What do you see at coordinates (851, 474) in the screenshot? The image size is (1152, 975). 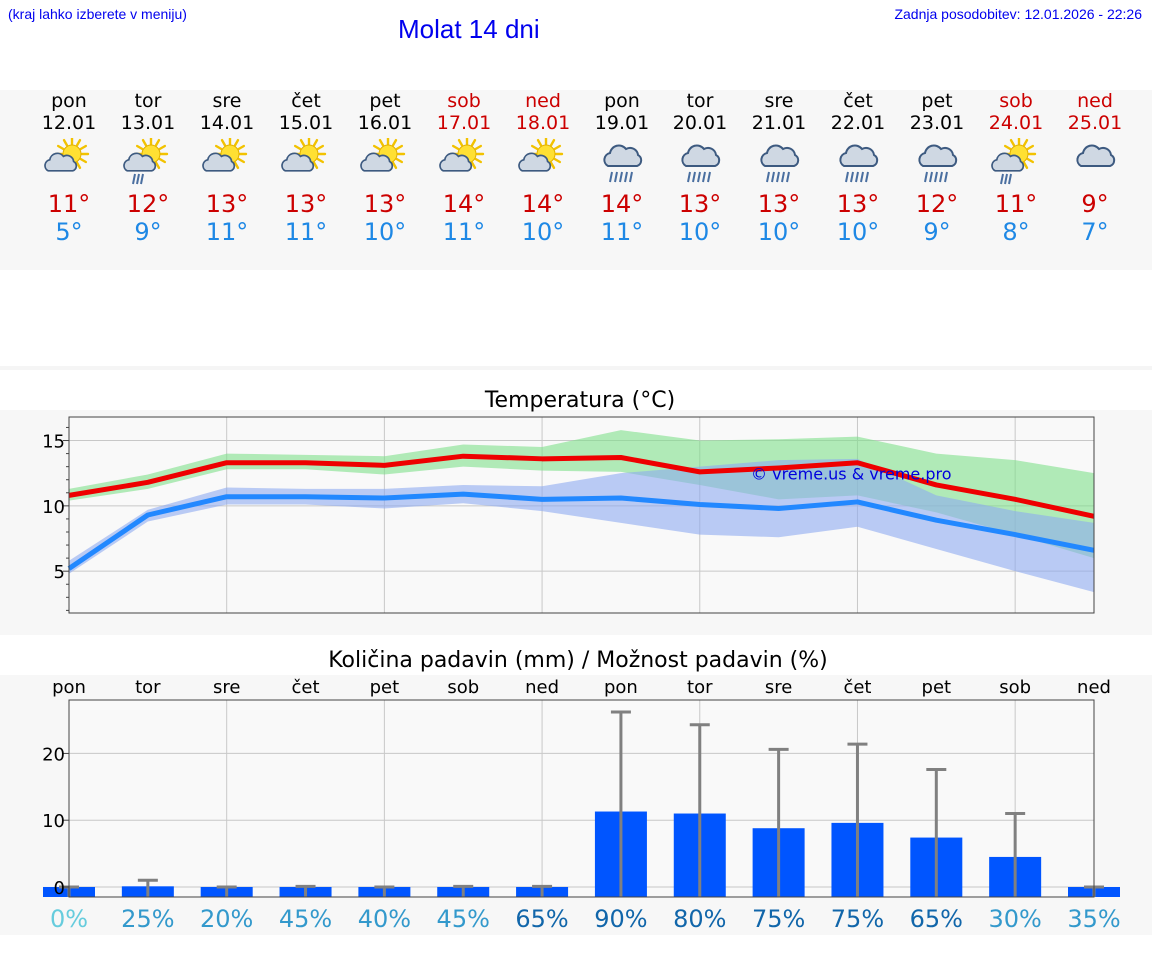 I see `chart-watermark: © vreme.us & vreme.pro` at bounding box center [851, 474].